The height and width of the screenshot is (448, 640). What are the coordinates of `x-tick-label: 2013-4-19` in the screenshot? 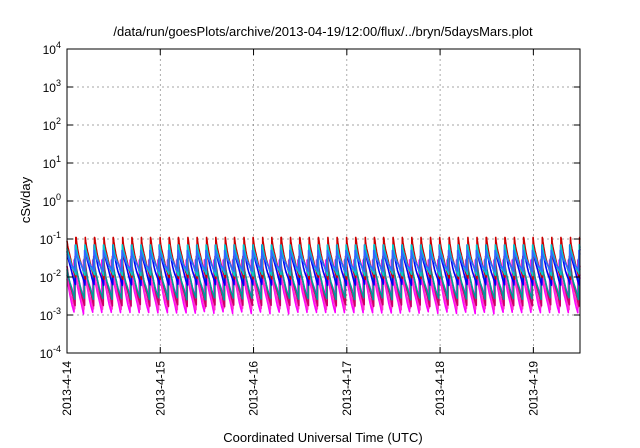 It's located at (533, 388).